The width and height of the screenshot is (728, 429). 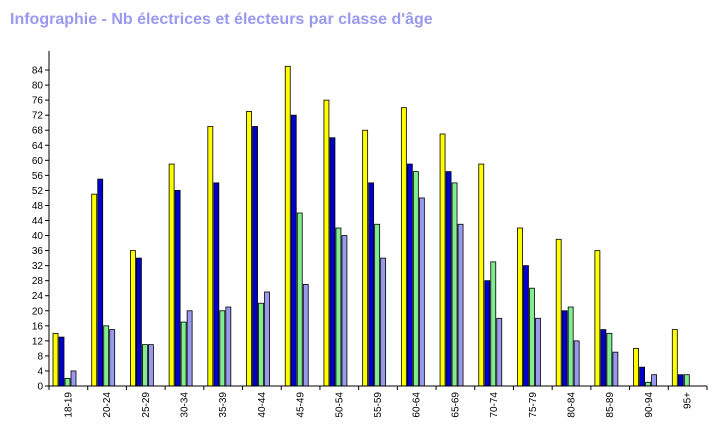 I want to click on bar-55-59-s4, so click(x=383, y=322).